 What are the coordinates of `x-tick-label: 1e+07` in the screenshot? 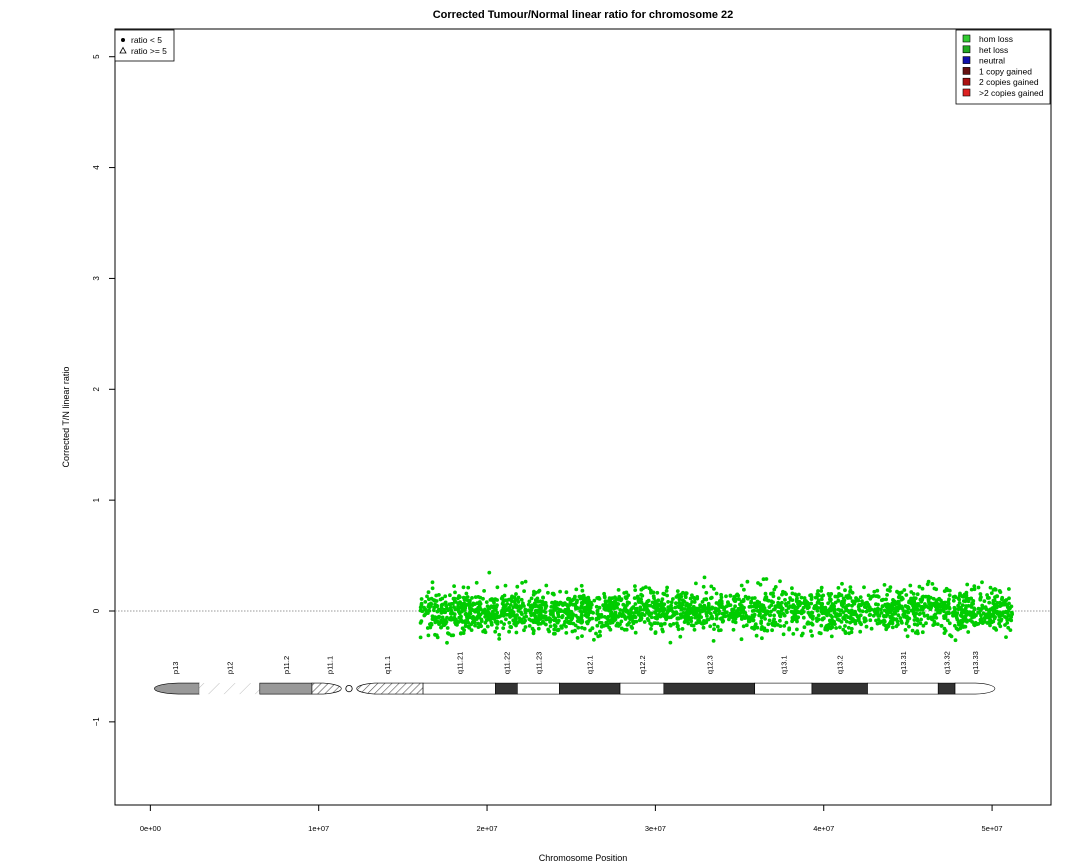 It's located at (318, 828).